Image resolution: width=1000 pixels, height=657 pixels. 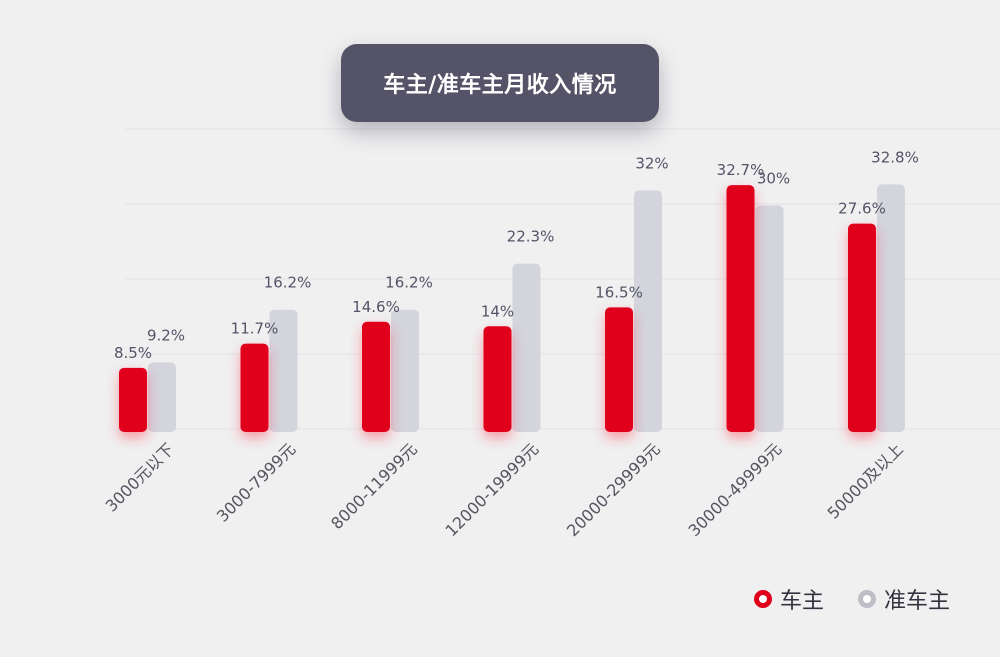 What do you see at coordinates (864, 480) in the screenshot?
I see `category-tick-label-6: 50000及以上` at bounding box center [864, 480].